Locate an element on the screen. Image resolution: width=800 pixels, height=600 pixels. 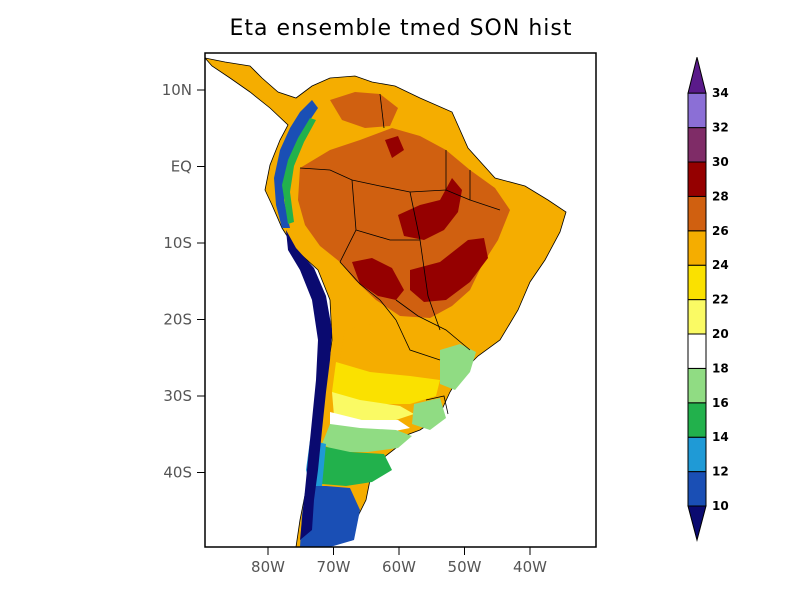
region-16-18-east is located at coordinates (458, 367).